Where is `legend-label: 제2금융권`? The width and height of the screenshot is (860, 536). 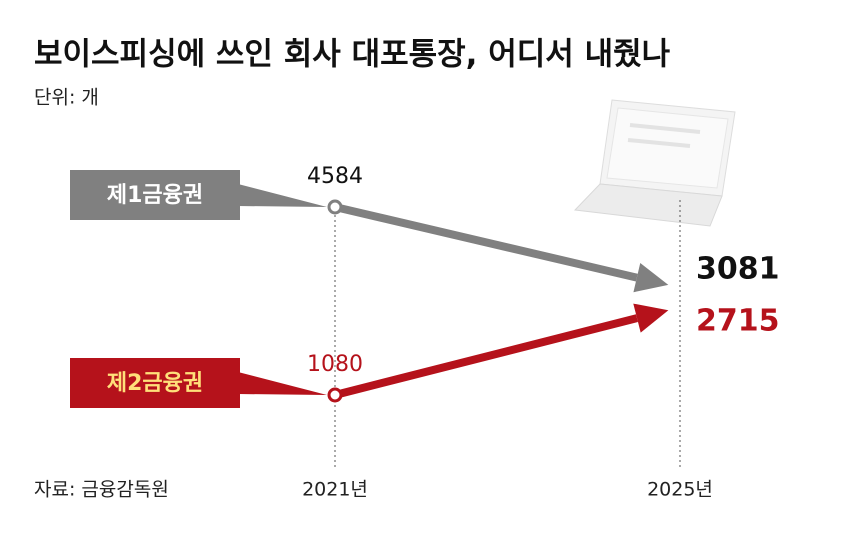
legend-label: 제2금융권 is located at coordinates (155, 383).